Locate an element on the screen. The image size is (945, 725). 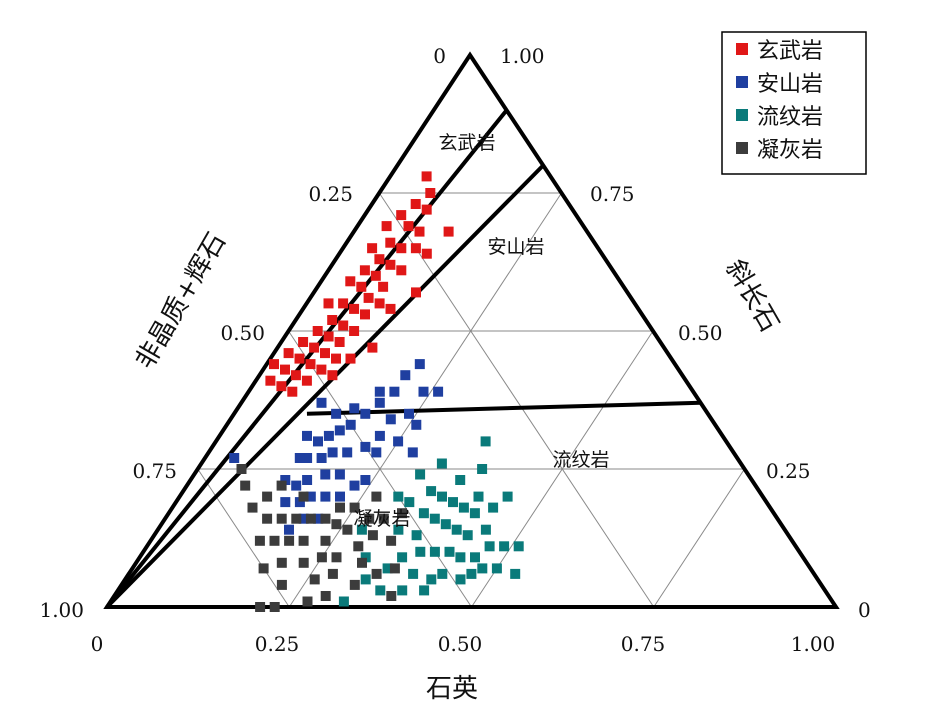
tick-right-050: 0.50 is located at coordinates (700, 333).